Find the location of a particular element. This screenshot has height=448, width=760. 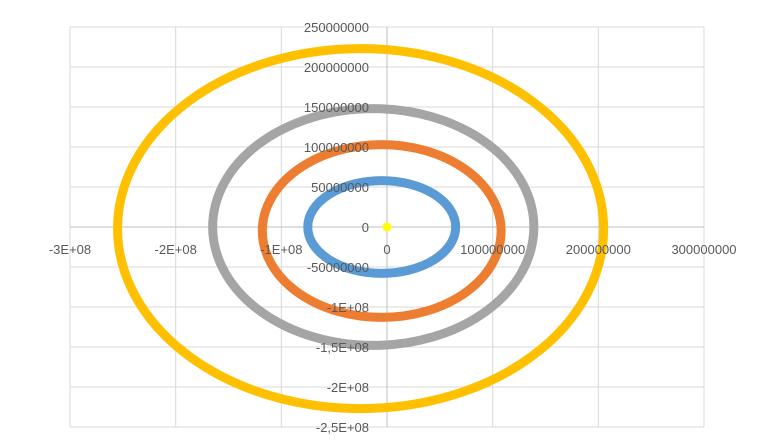

y-tick-label-0: 250000000 is located at coordinates (336, 27).